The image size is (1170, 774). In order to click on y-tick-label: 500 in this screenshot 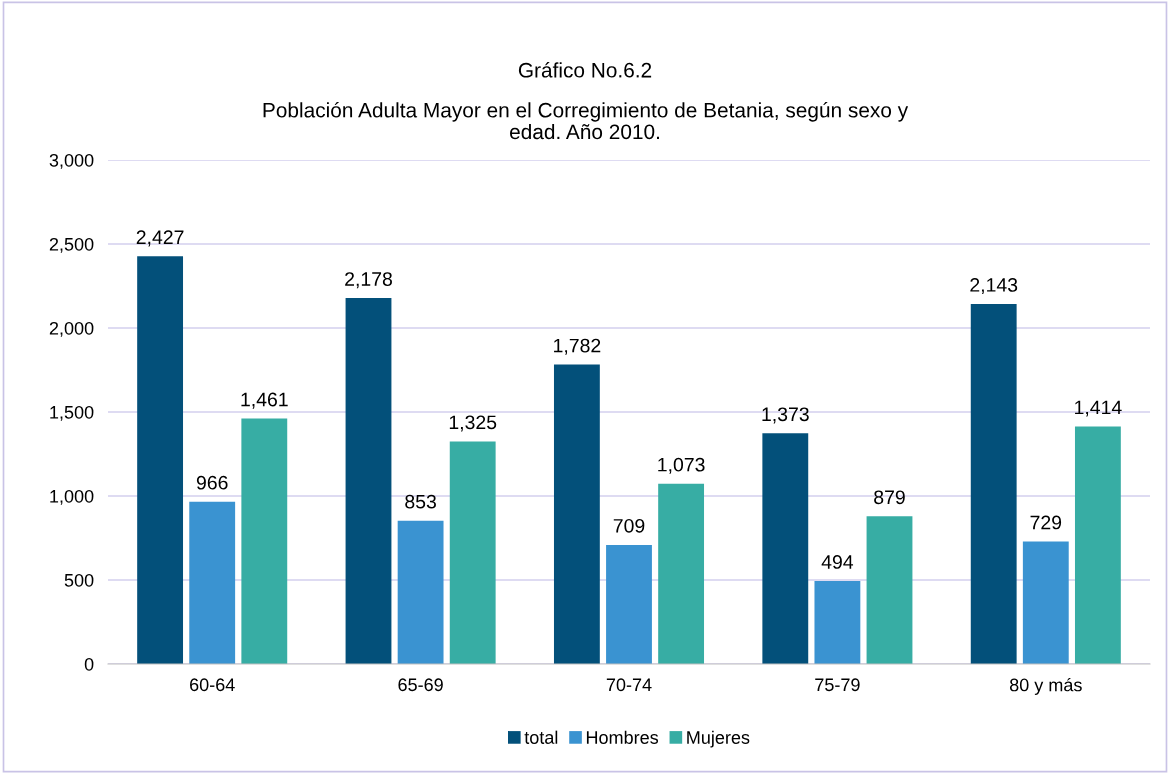, I will do `click(79, 580)`.